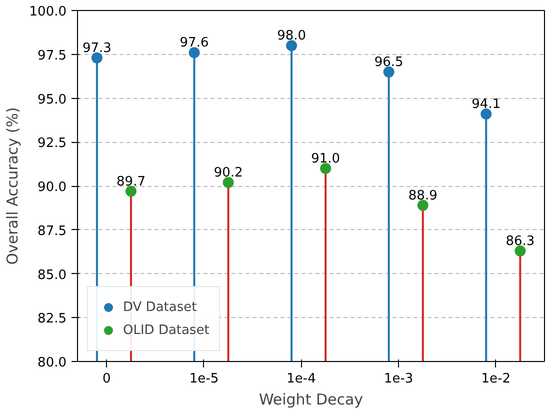 Image resolution: width=548 pixels, height=411 pixels. I want to click on data-label: 88.9, so click(423, 196).